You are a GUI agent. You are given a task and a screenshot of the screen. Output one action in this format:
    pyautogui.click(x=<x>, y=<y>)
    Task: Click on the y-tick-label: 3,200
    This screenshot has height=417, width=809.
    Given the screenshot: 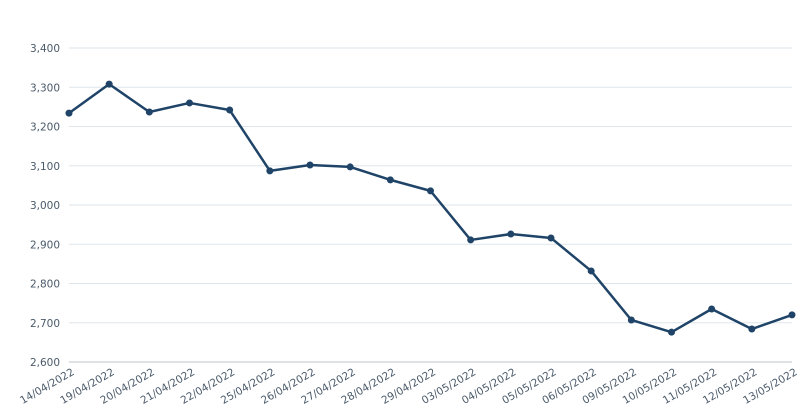 What is the action you would take?
    pyautogui.click(x=45, y=128)
    